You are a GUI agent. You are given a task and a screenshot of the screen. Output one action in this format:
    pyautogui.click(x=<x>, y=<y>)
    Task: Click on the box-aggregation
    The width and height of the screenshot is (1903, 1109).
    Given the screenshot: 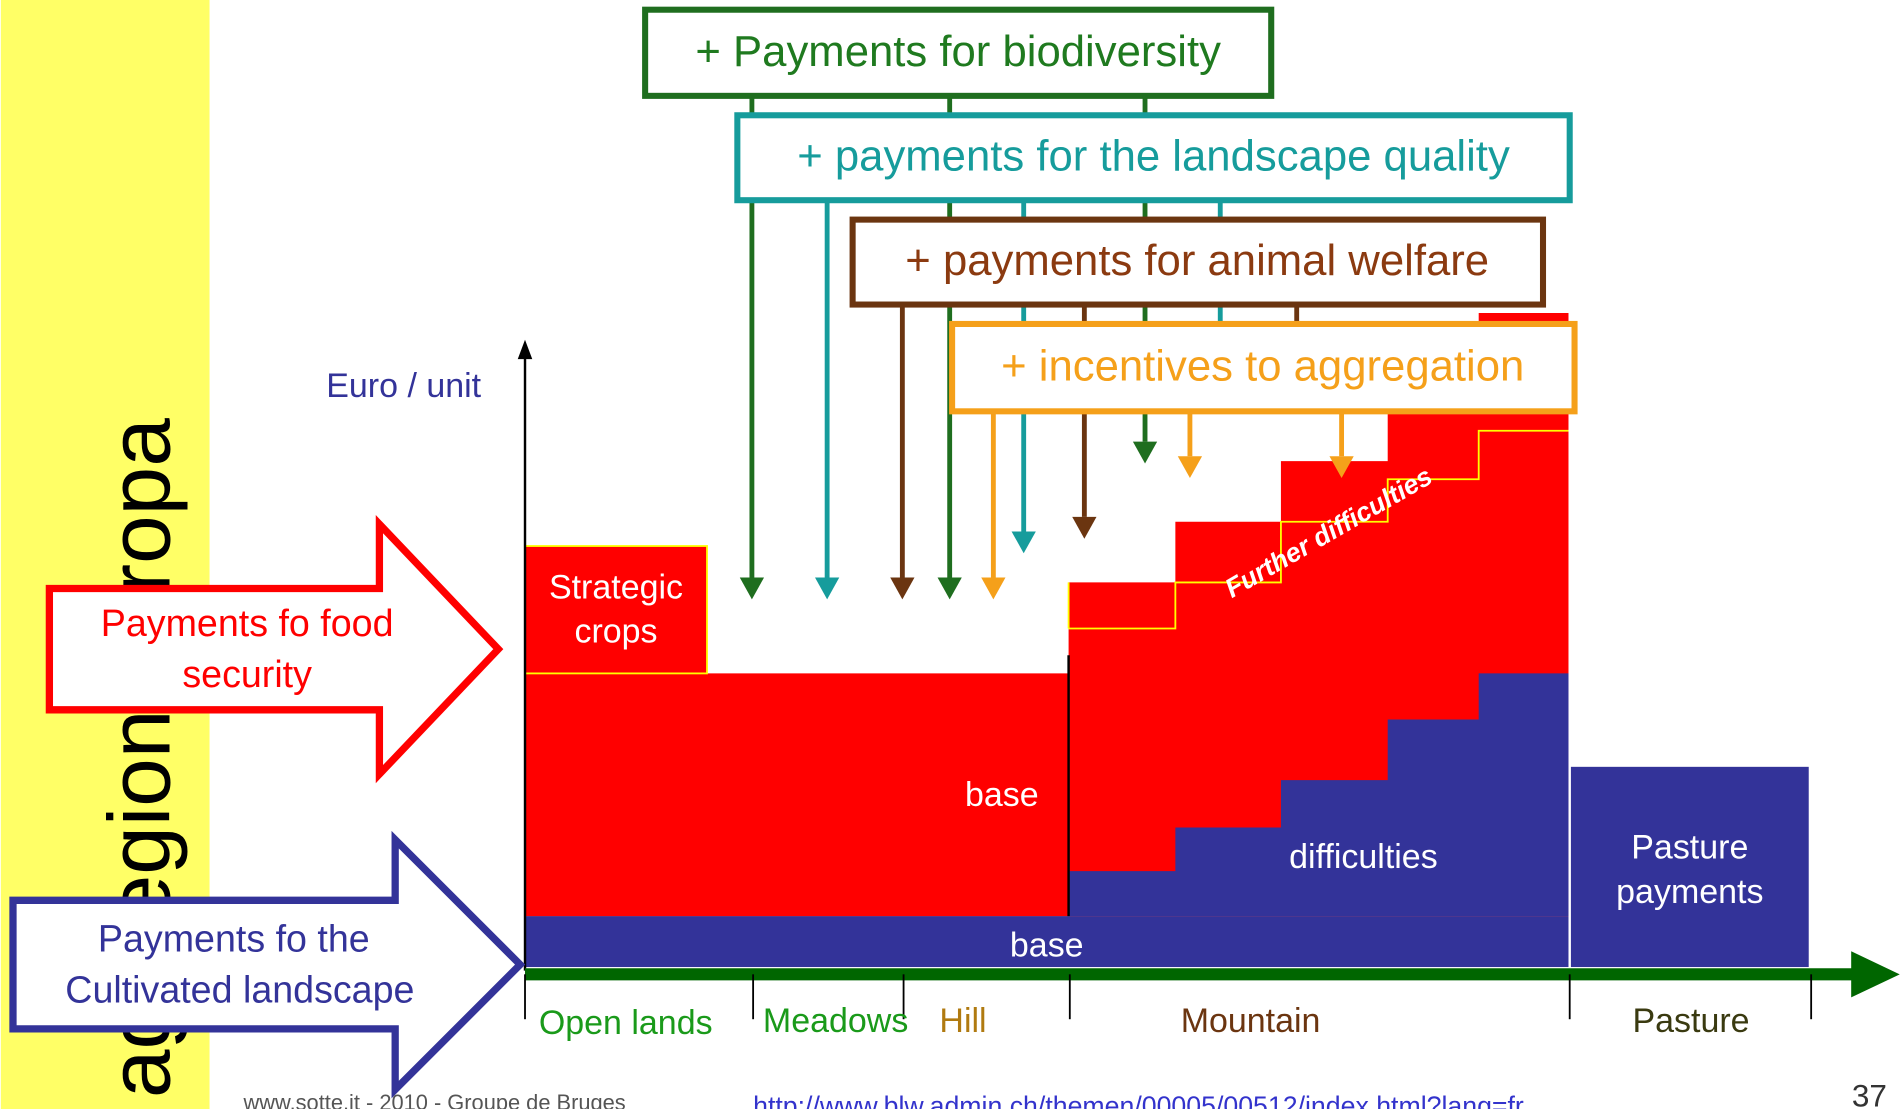 What is the action you would take?
    pyautogui.click(x=1263, y=367)
    